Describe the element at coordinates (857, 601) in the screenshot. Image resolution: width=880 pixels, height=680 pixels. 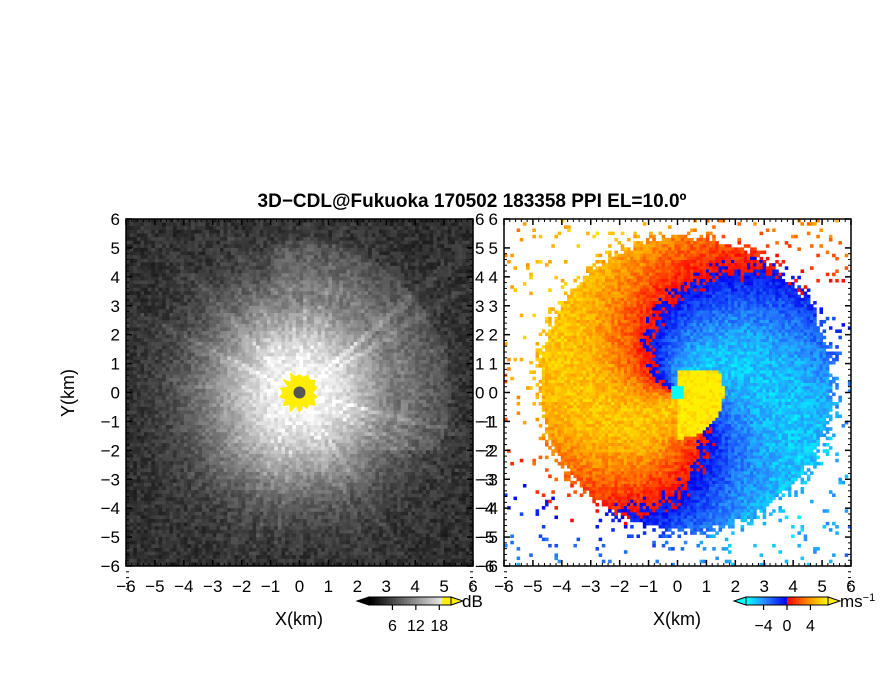
I see `colorbar-unit: ms−1` at that location.